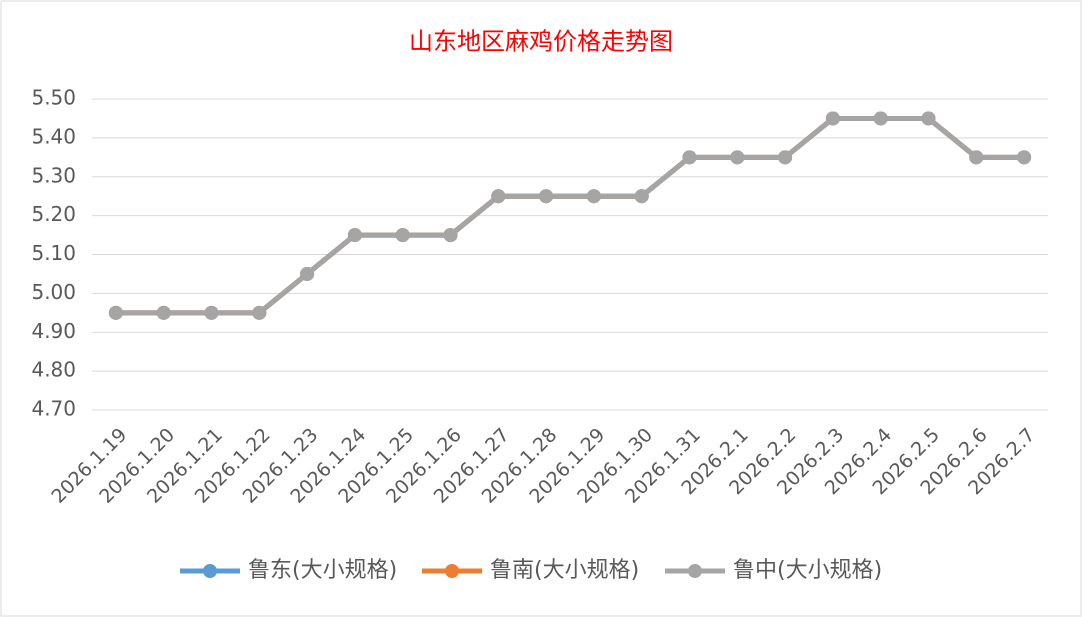 The width and height of the screenshot is (1082, 617). What do you see at coordinates (53, 331) in the screenshot?
I see `y-tick-label: 4.90` at bounding box center [53, 331].